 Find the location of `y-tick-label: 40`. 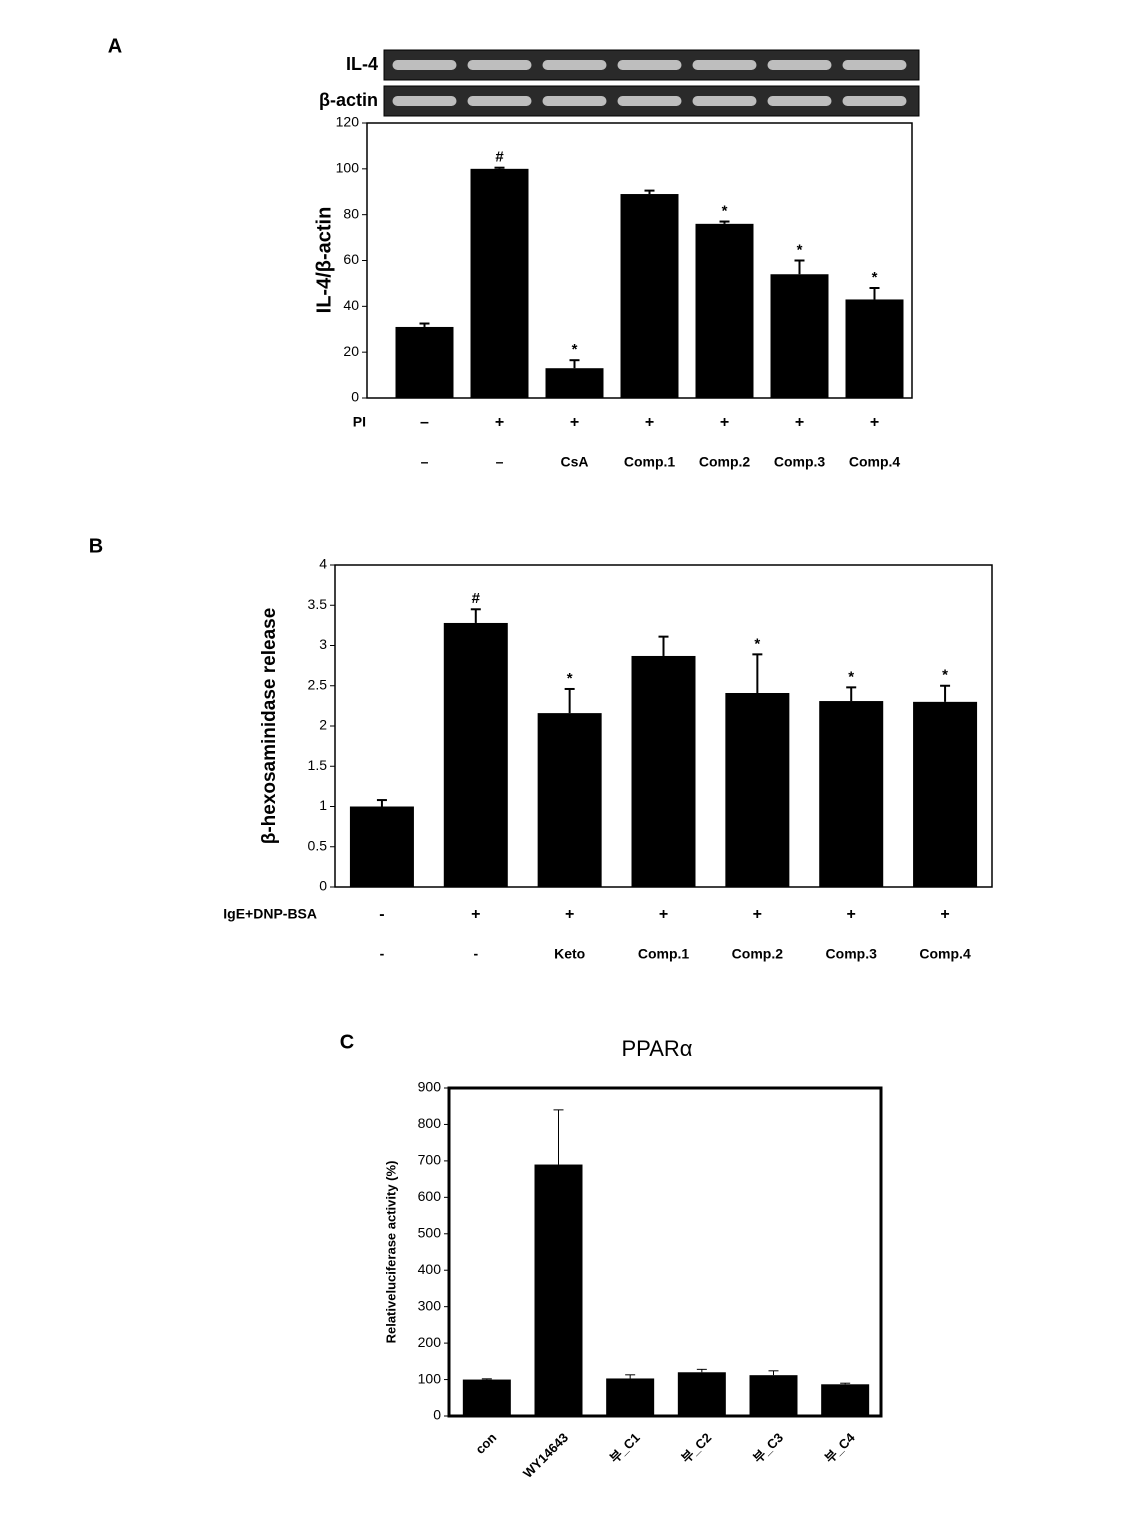

y-tick-label: 40 is located at coordinates (351, 305).